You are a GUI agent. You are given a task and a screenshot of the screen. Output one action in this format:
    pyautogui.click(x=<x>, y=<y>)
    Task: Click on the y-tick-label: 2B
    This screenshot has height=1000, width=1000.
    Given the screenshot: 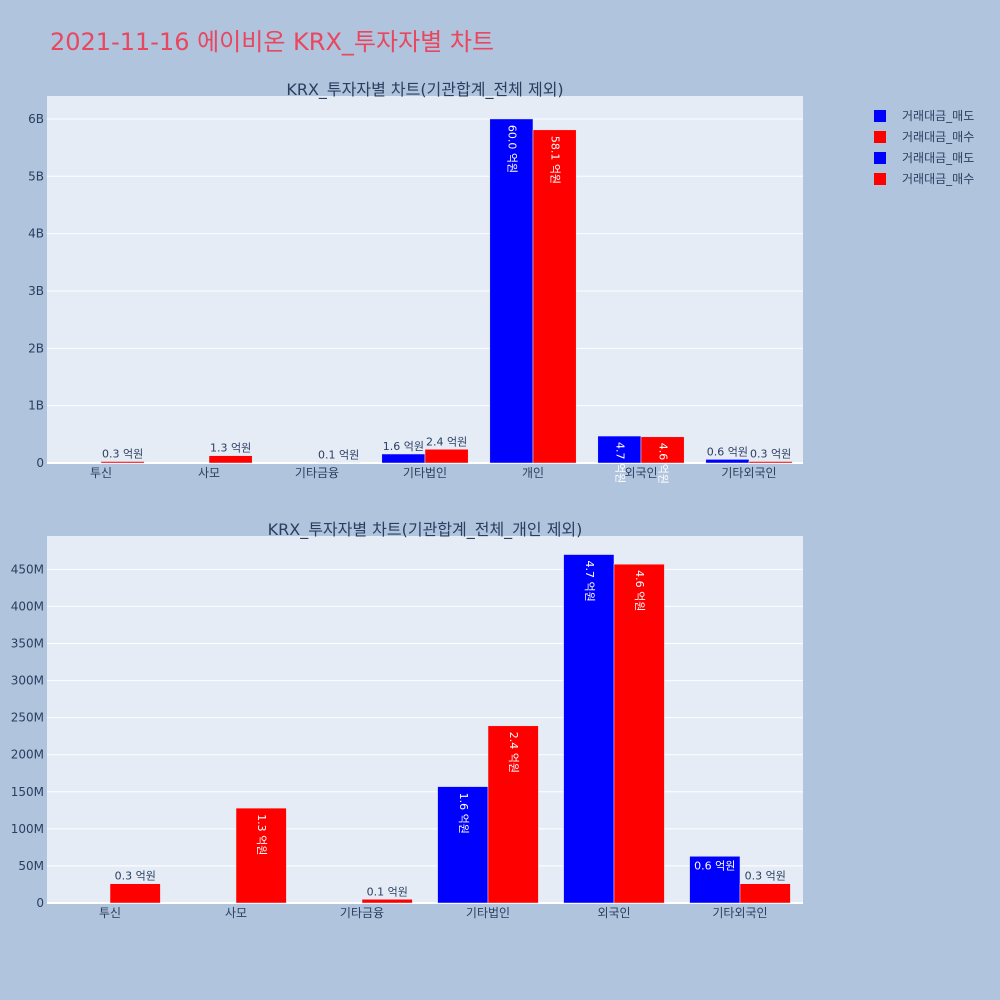 What is the action you would take?
    pyautogui.click(x=36, y=348)
    